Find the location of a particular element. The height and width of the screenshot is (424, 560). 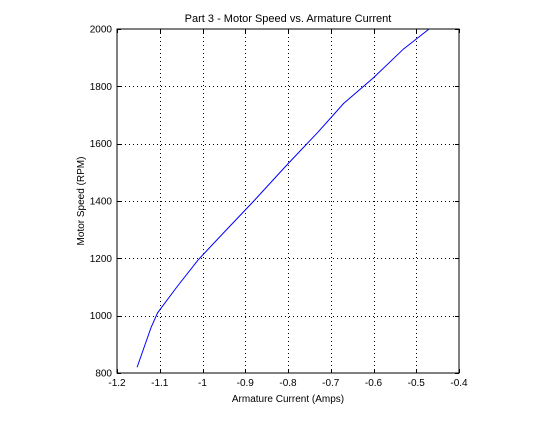

x-tick-label: -1.1 is located at coordinates (160, 383).